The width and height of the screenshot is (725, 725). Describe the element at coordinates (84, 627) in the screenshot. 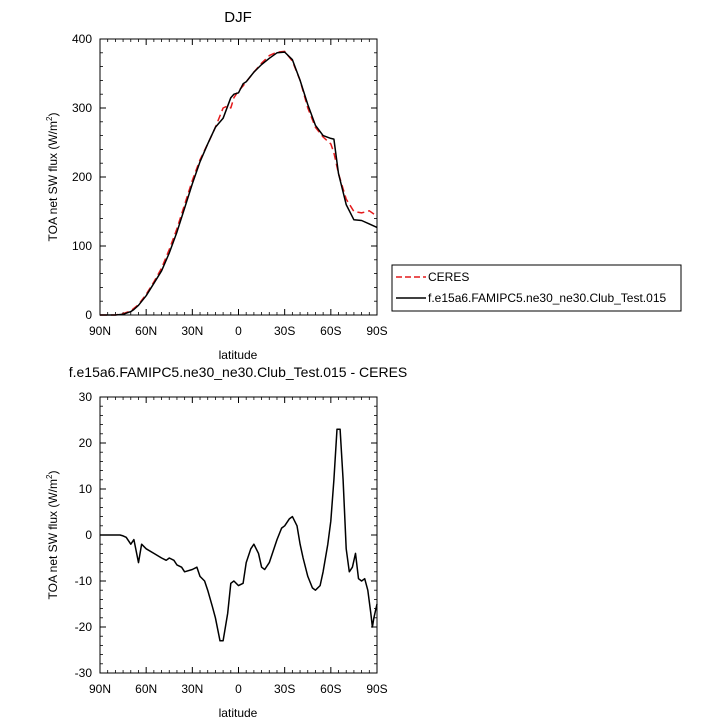

I see `bottom-y-tick-label: -20` at that location.